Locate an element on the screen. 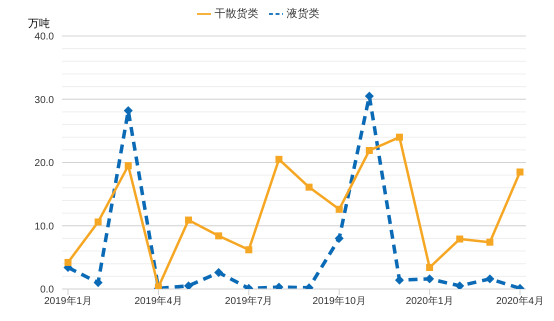  x-tick-label: 2019年4月 is located at coordinates (158, 301).